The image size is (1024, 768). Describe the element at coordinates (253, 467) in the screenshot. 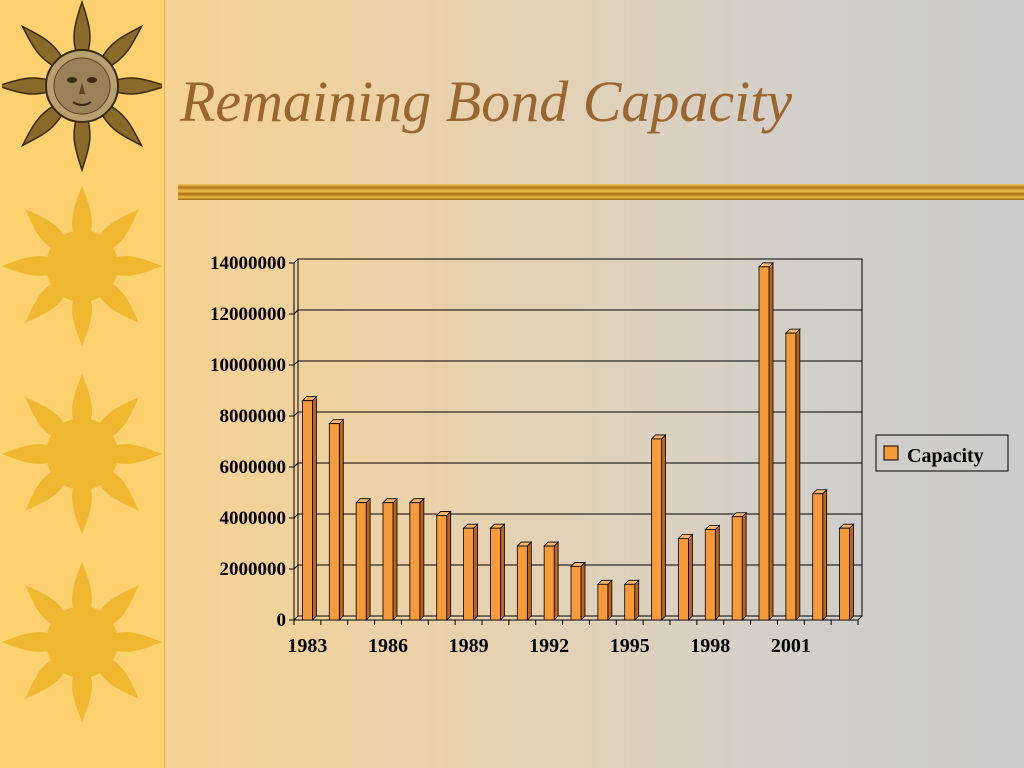

I see `y-tick-label: 6000000` at that location.